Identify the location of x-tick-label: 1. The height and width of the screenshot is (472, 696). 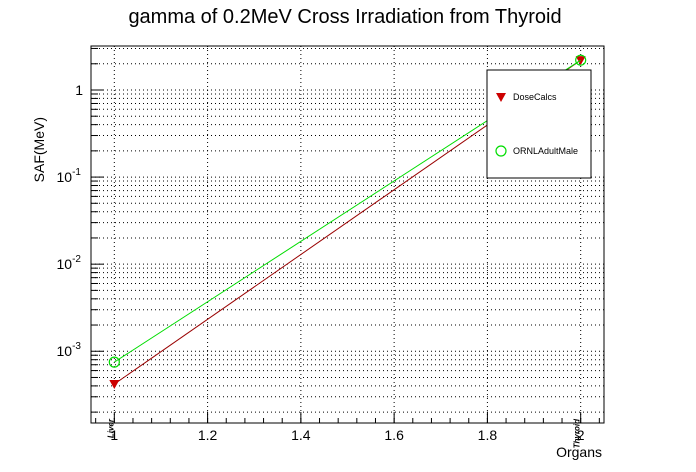
(114, 435).